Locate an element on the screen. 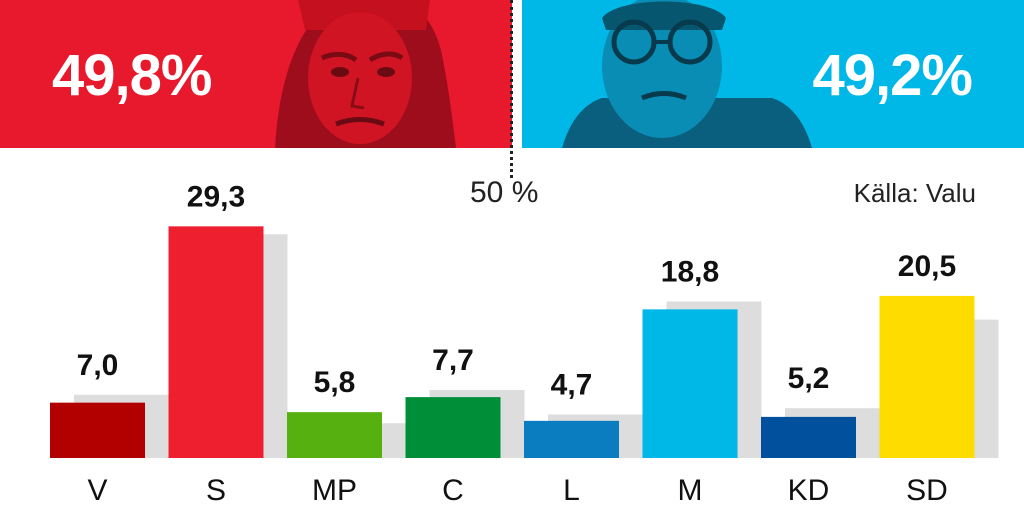 The image size is (1024, 512). left-leader-portrait is located at coordinates (365, 74).